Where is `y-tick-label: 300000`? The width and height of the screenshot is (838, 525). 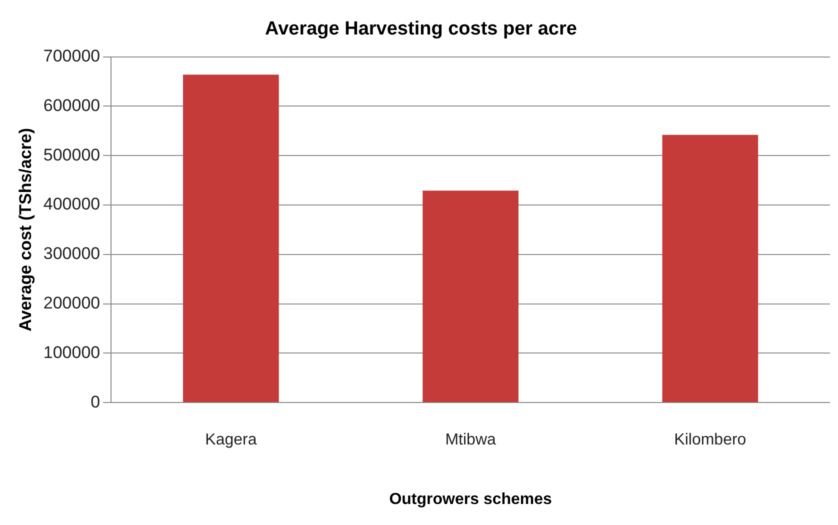 y-tick-label: 300000 is located at coordinates (71, 254).